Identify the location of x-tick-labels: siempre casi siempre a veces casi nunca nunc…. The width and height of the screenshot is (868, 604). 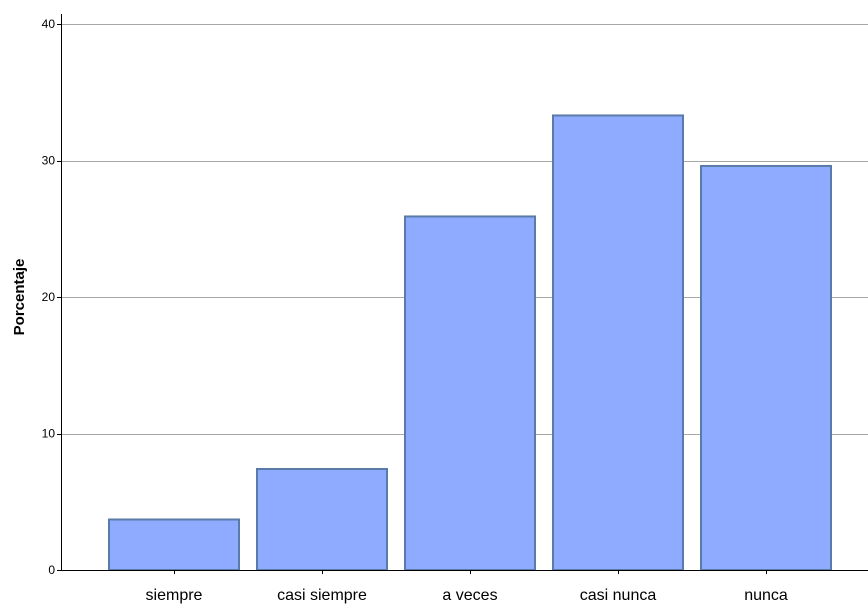
(467, 587).